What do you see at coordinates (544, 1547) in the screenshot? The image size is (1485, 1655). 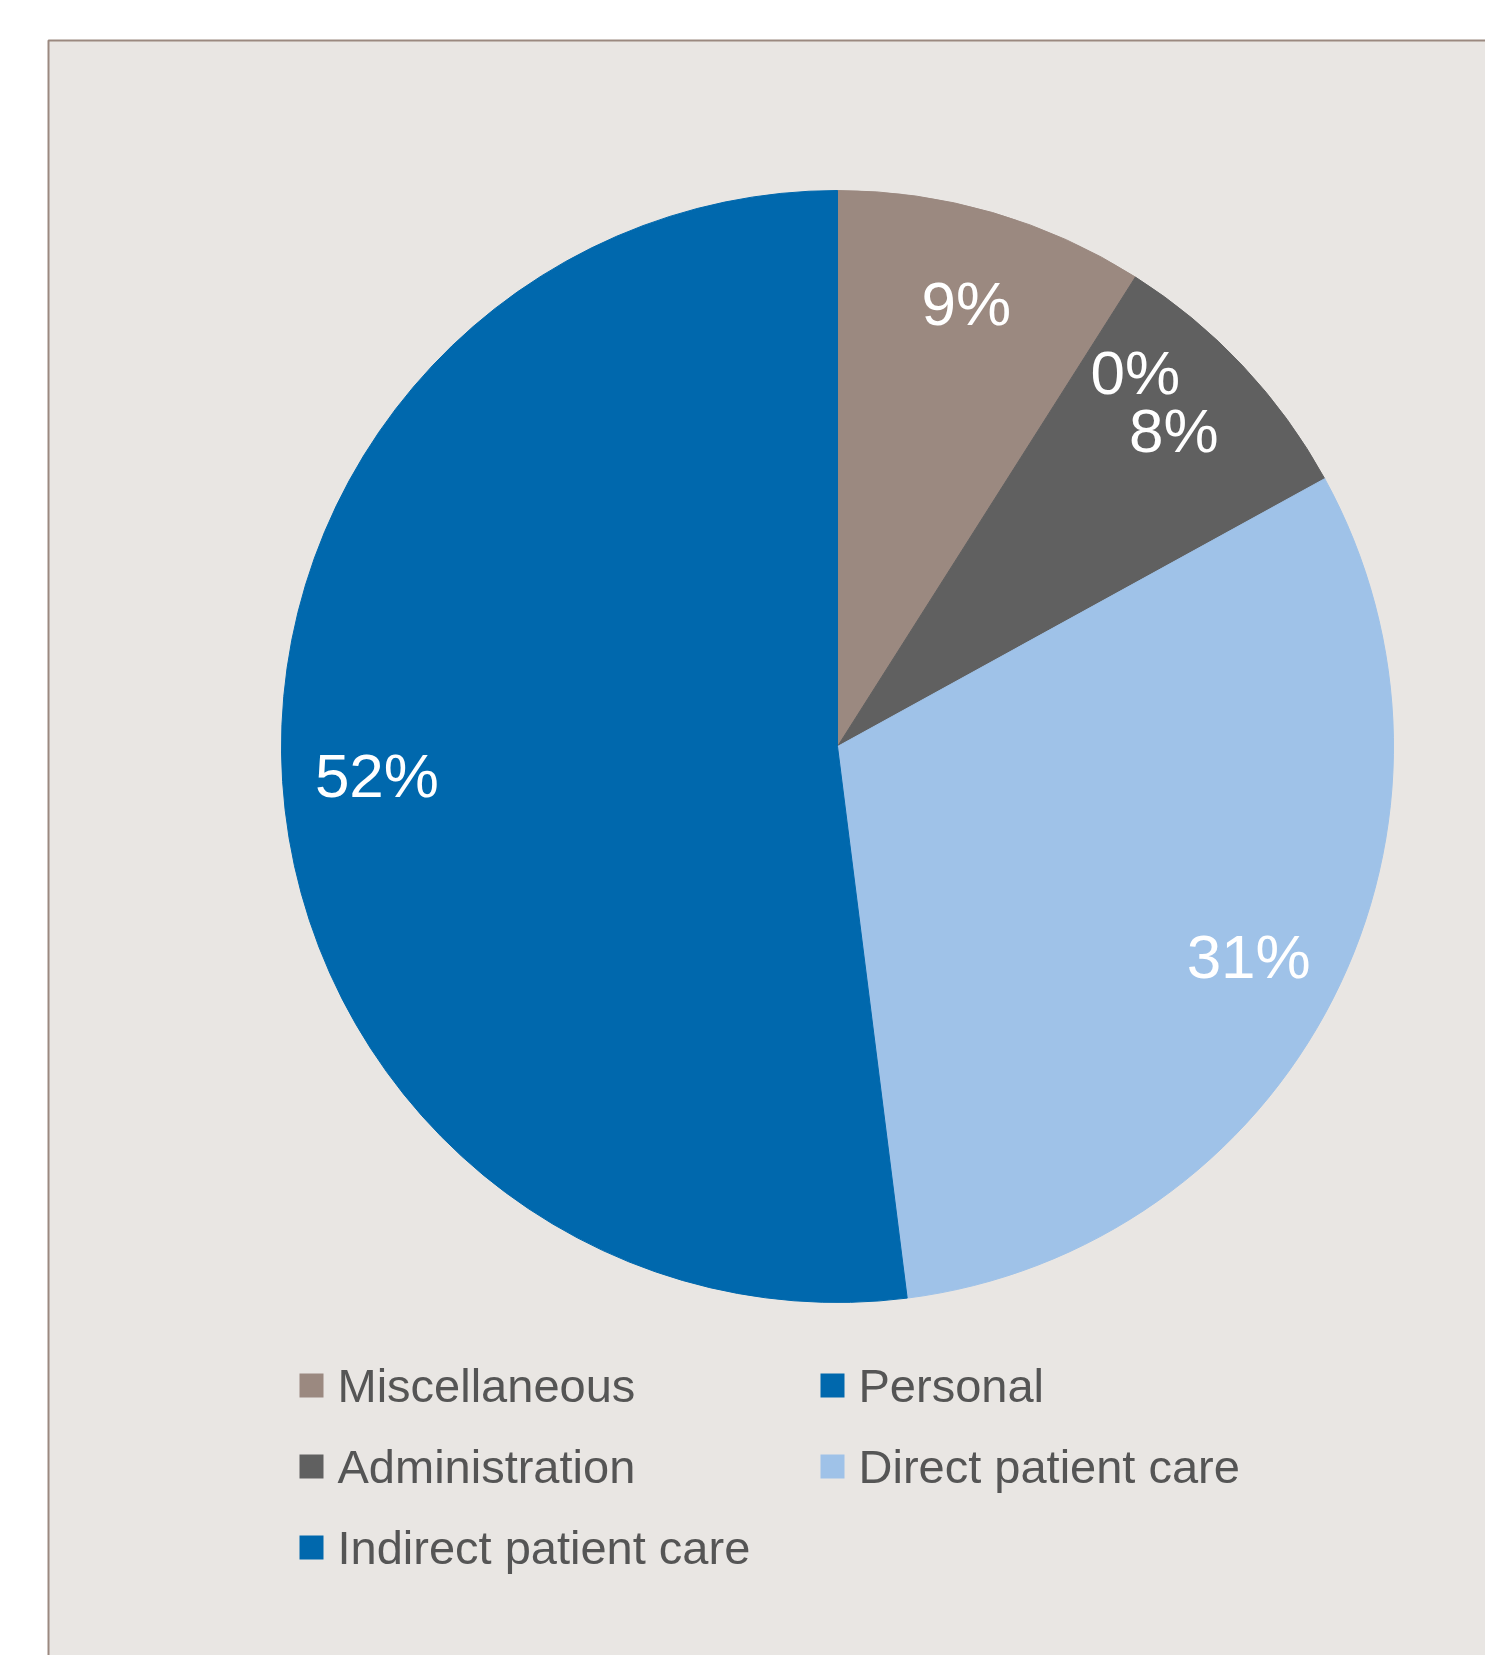 I see `legend-label: Indirect patient care` at bounding box center [544, 1547].